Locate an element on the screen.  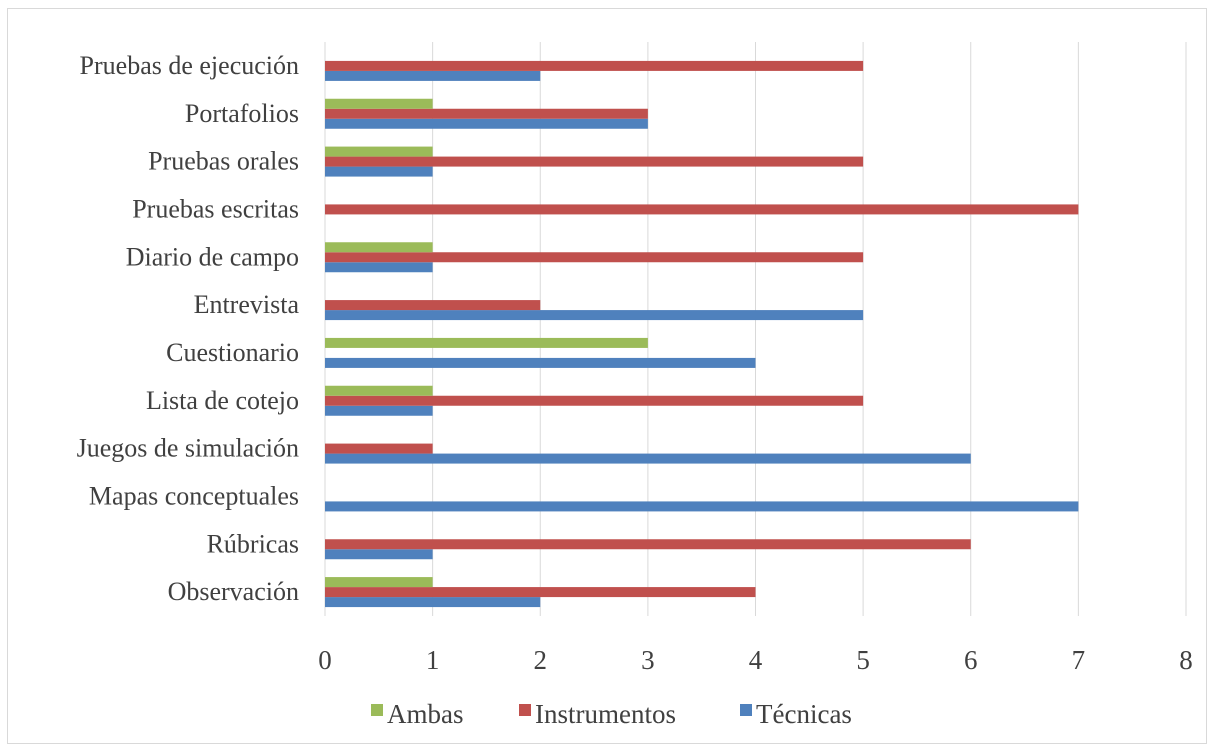
x-tick-label: 4 is located at coordinates (756, 660).